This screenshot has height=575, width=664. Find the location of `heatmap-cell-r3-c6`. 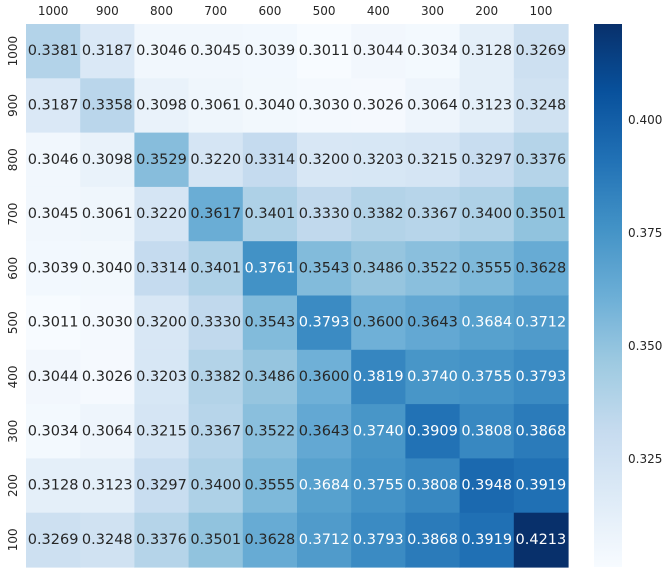

heatmap-cell-r3-c6 is located at coordinates (378, 214).